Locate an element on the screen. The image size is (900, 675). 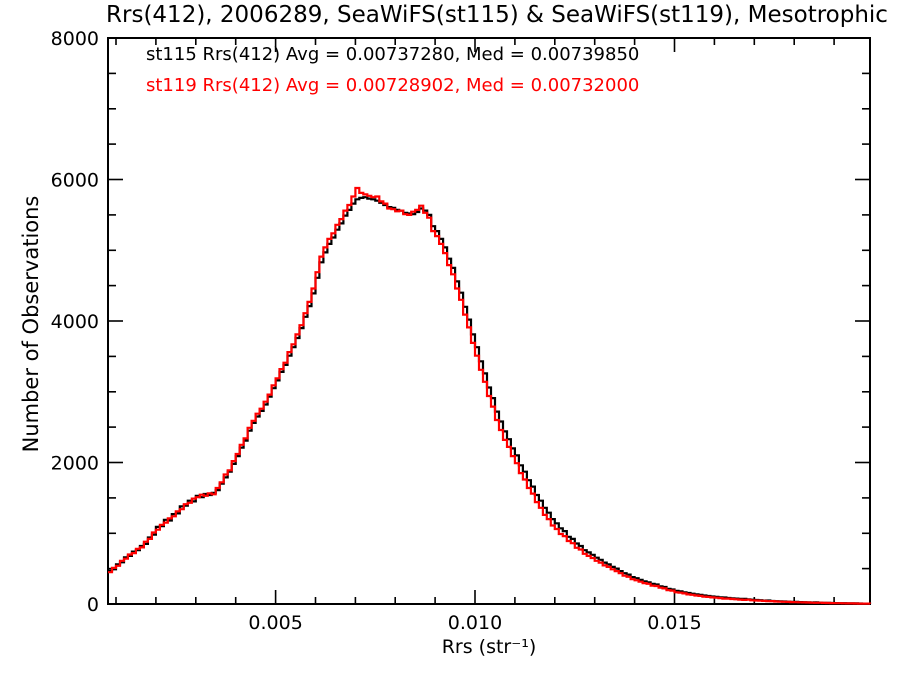
y-tick-label: 6000 is located at coordinates (75, 181).